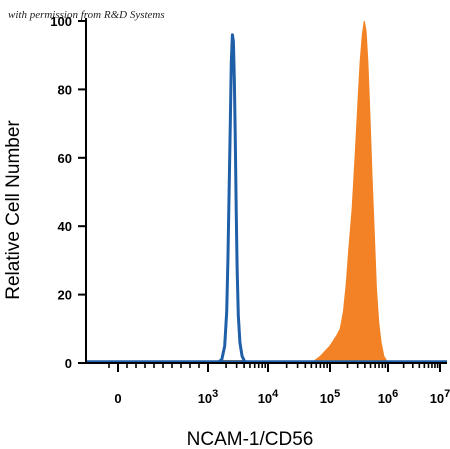 The image size is (450, 449). What do you see at coordinates (279, 384) in the screenshot?
I see `x-ticks: 0 10³ 10⁴ 10⁵ 10⁶ 10⁷` at bounding box center [279, 384].